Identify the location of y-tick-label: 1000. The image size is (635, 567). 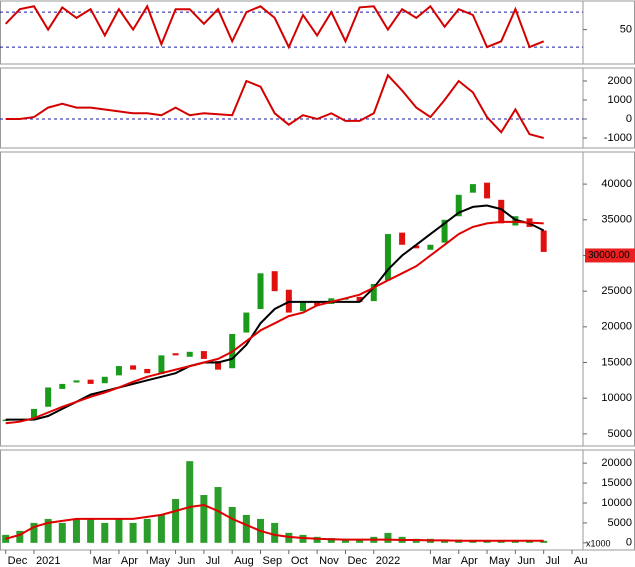
(620, 100).